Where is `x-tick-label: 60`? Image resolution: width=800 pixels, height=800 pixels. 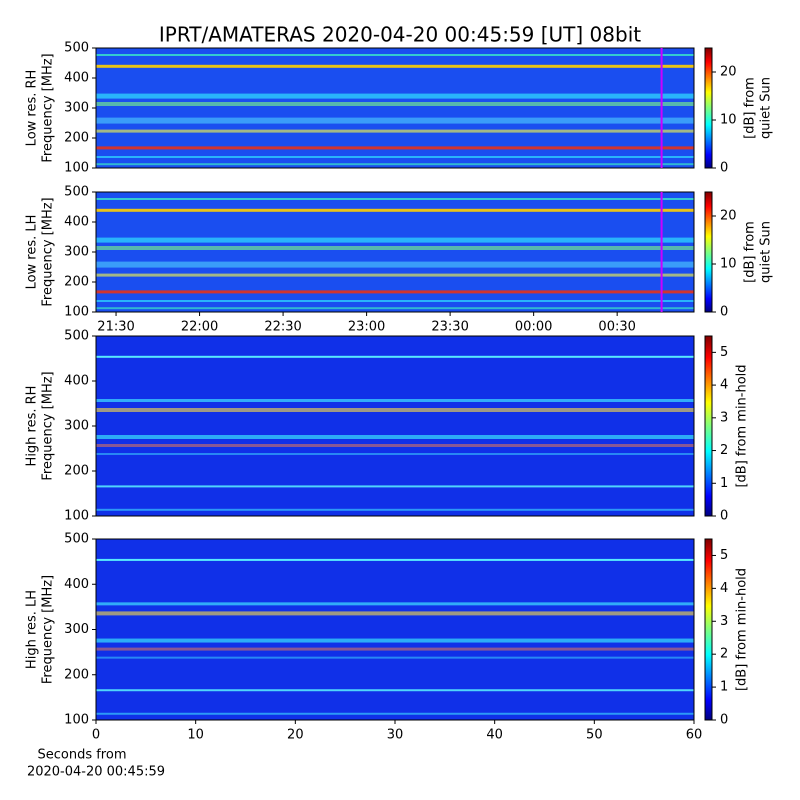
x-tick-label: 60 is located at coordinates (694, 735).